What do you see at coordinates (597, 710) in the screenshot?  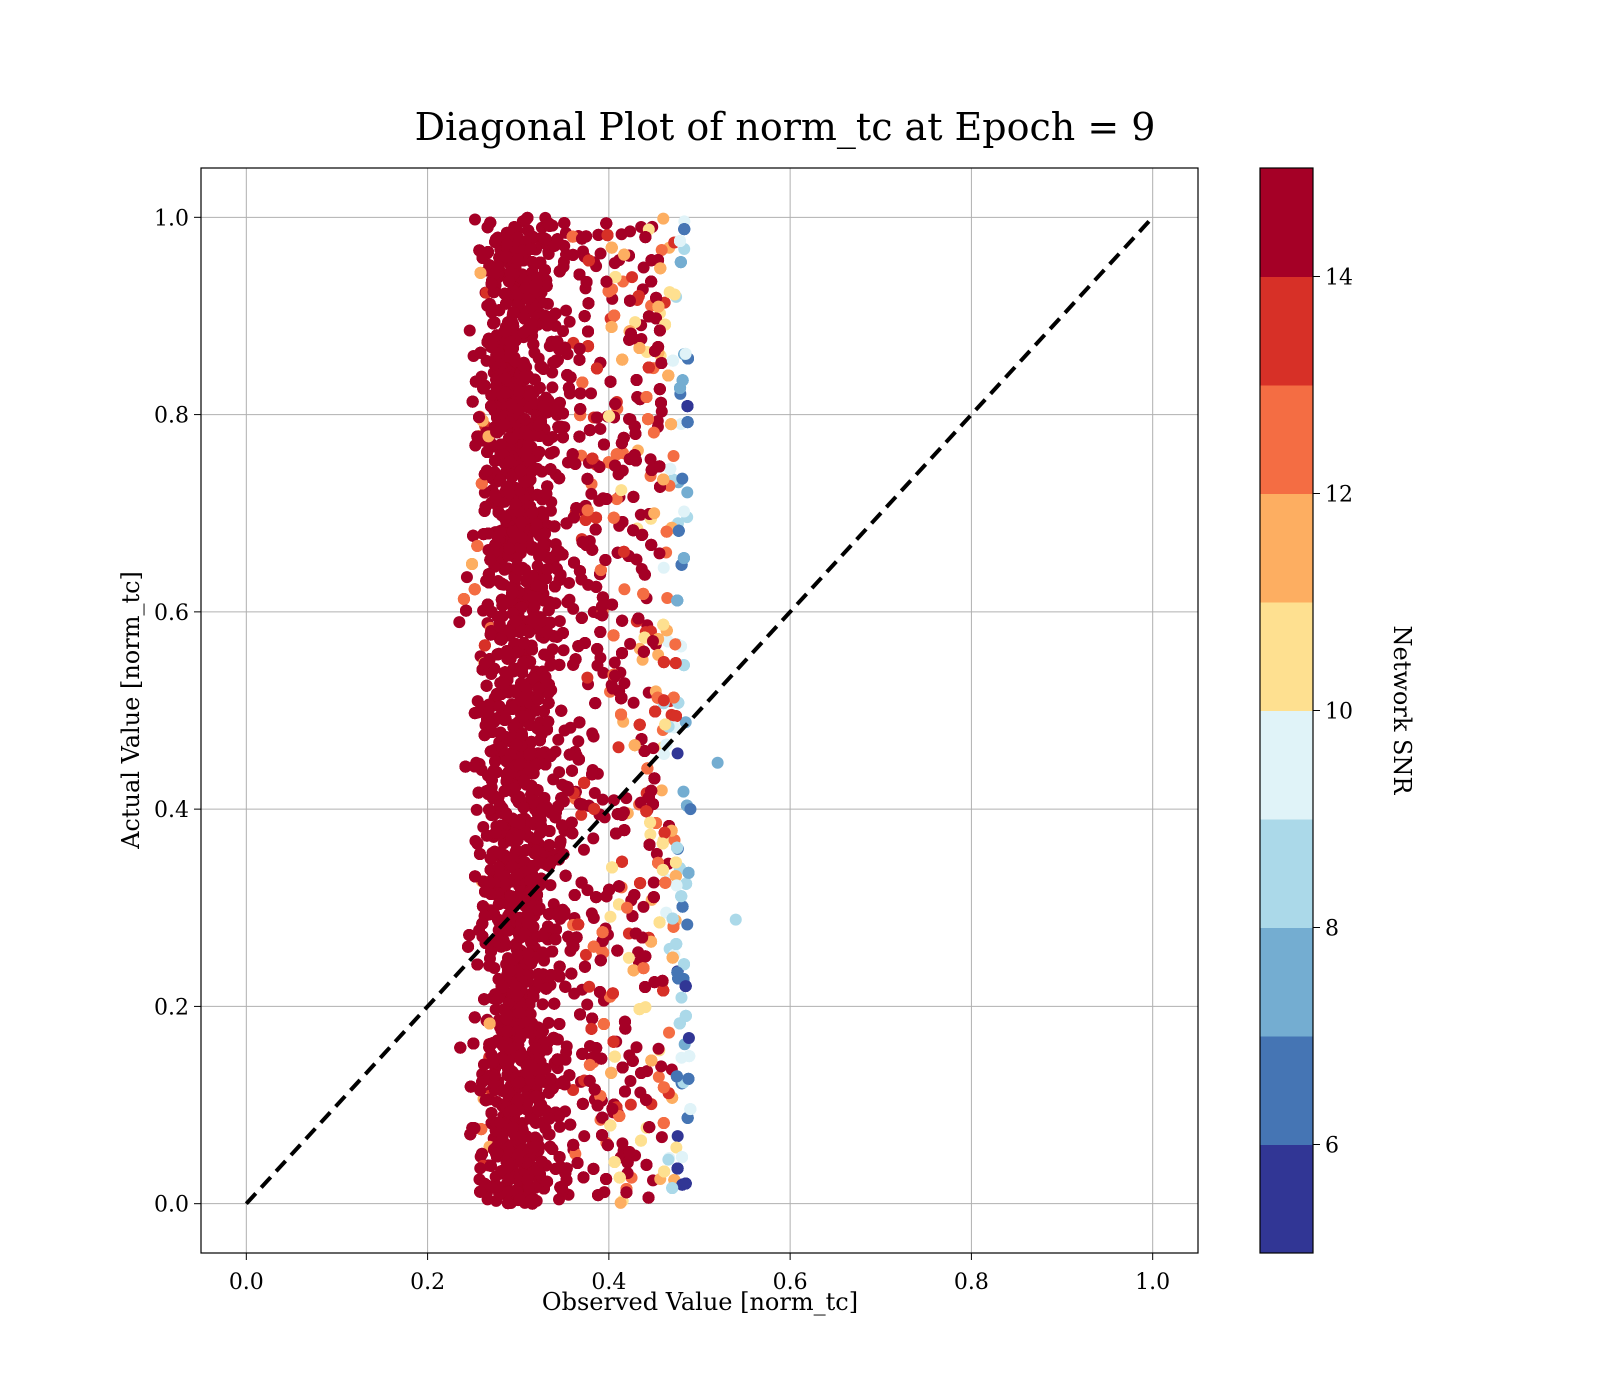 I see `scatter-points` at bounding box center [597, 710].